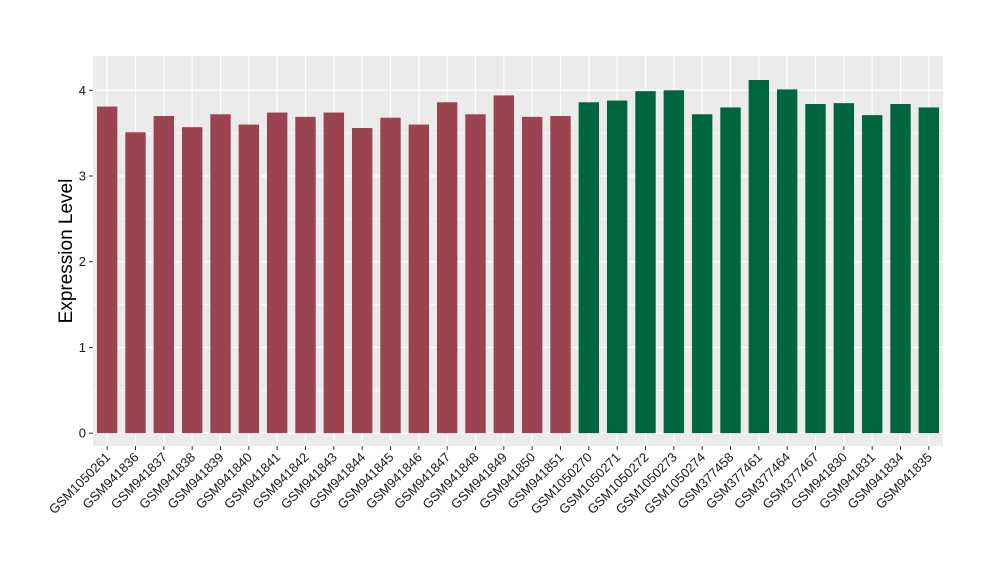 This screenshot has width=1000, height=580. What do you see at coordinates (447, 268) in the screenshot?
I see `bar-GSM941847` at bounding box center [447, 268].